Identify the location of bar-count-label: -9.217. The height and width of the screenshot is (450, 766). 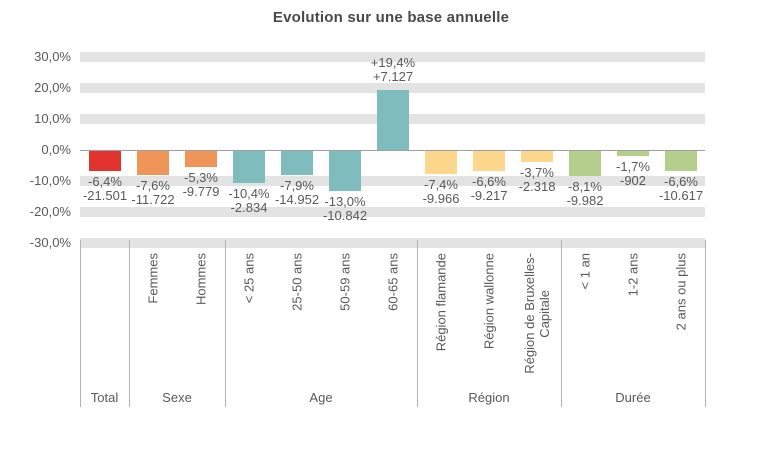
(489, 196).